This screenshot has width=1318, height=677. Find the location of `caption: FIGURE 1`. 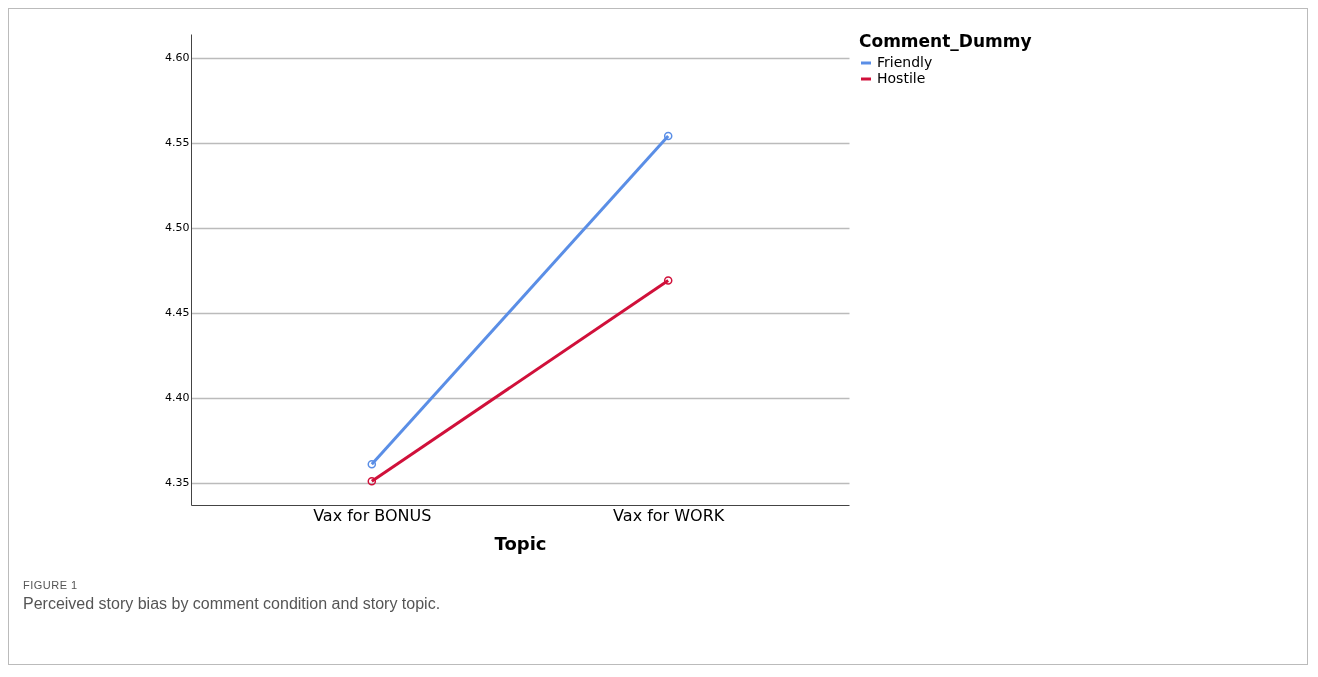

caption: FIGURE 1 is located at coordinates (51, 585).